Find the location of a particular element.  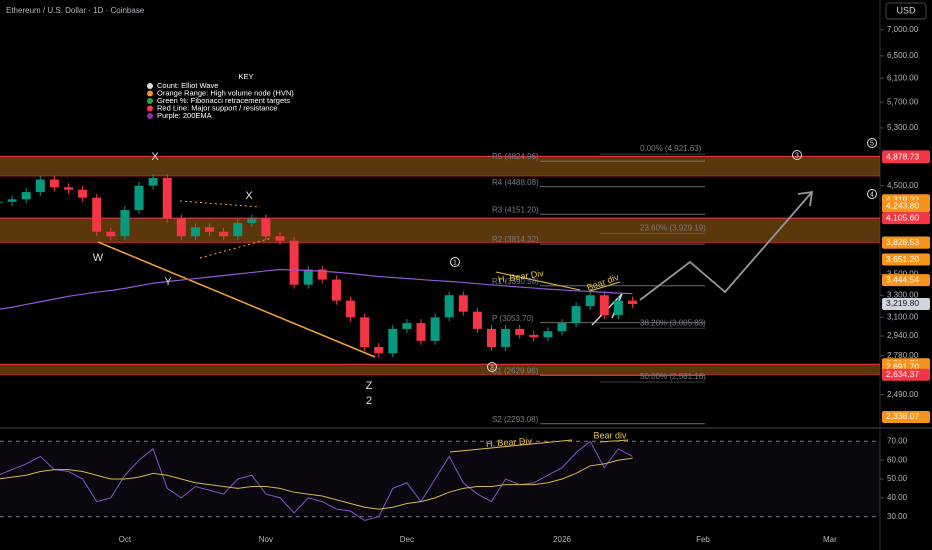

y-tick-label: 6,500.00 is located at coordinates (903, 55).